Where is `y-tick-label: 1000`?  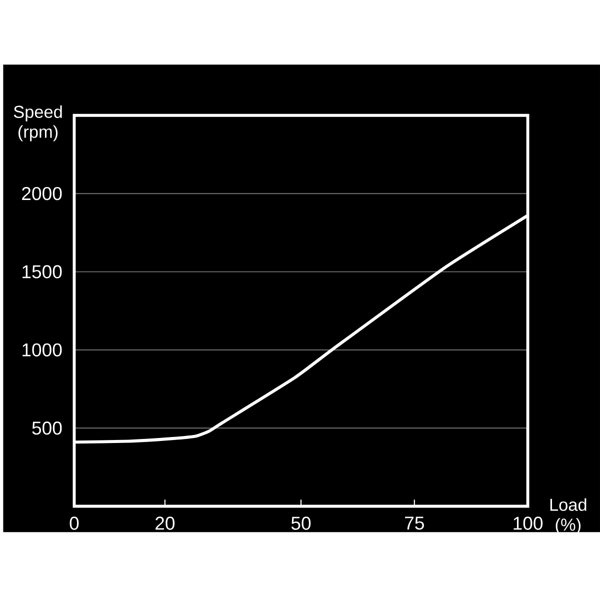 y-tick-label: 1000 is located at coordinates (42, 350).